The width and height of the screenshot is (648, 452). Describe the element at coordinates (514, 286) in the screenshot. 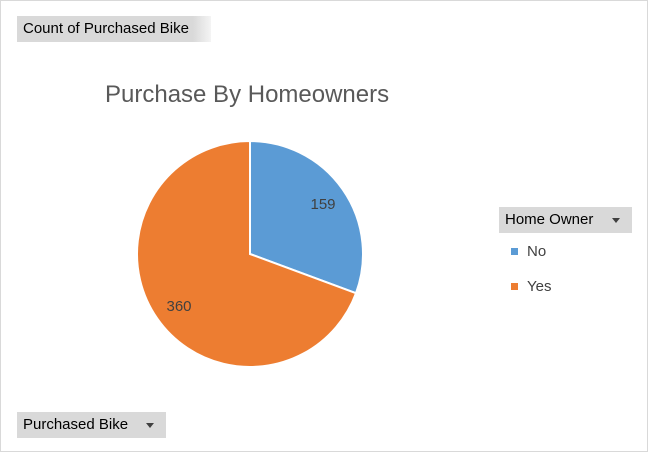

I see `legend-swatch-yes` at that location.